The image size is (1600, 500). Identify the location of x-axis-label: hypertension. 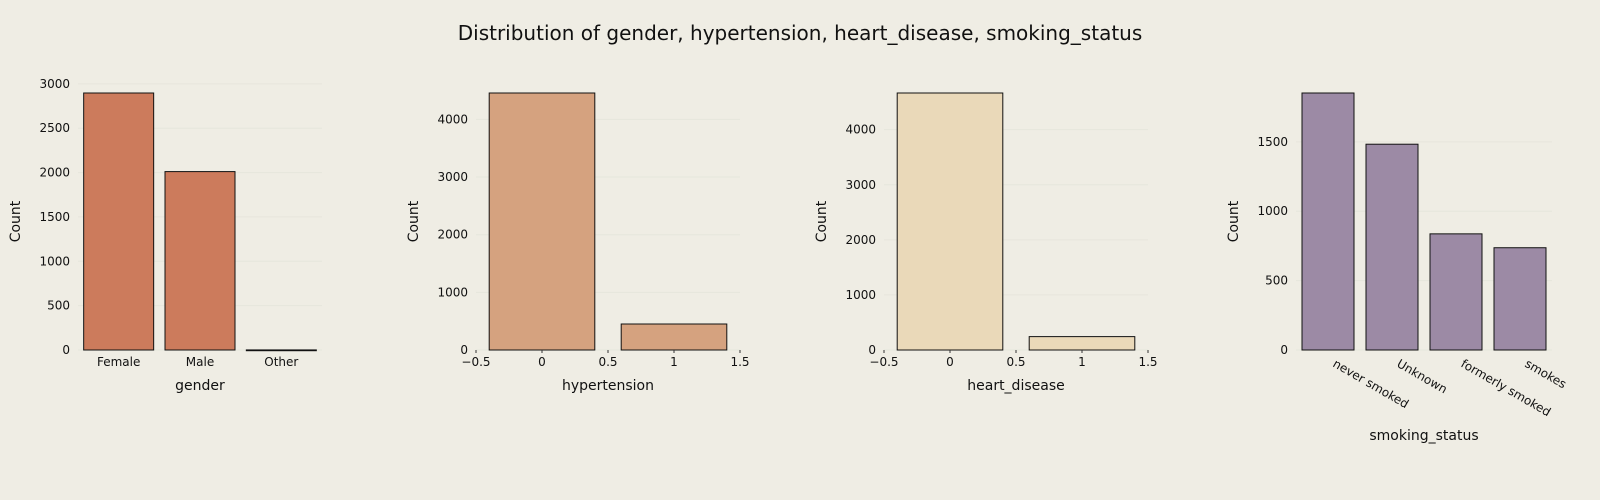
(608, 386).